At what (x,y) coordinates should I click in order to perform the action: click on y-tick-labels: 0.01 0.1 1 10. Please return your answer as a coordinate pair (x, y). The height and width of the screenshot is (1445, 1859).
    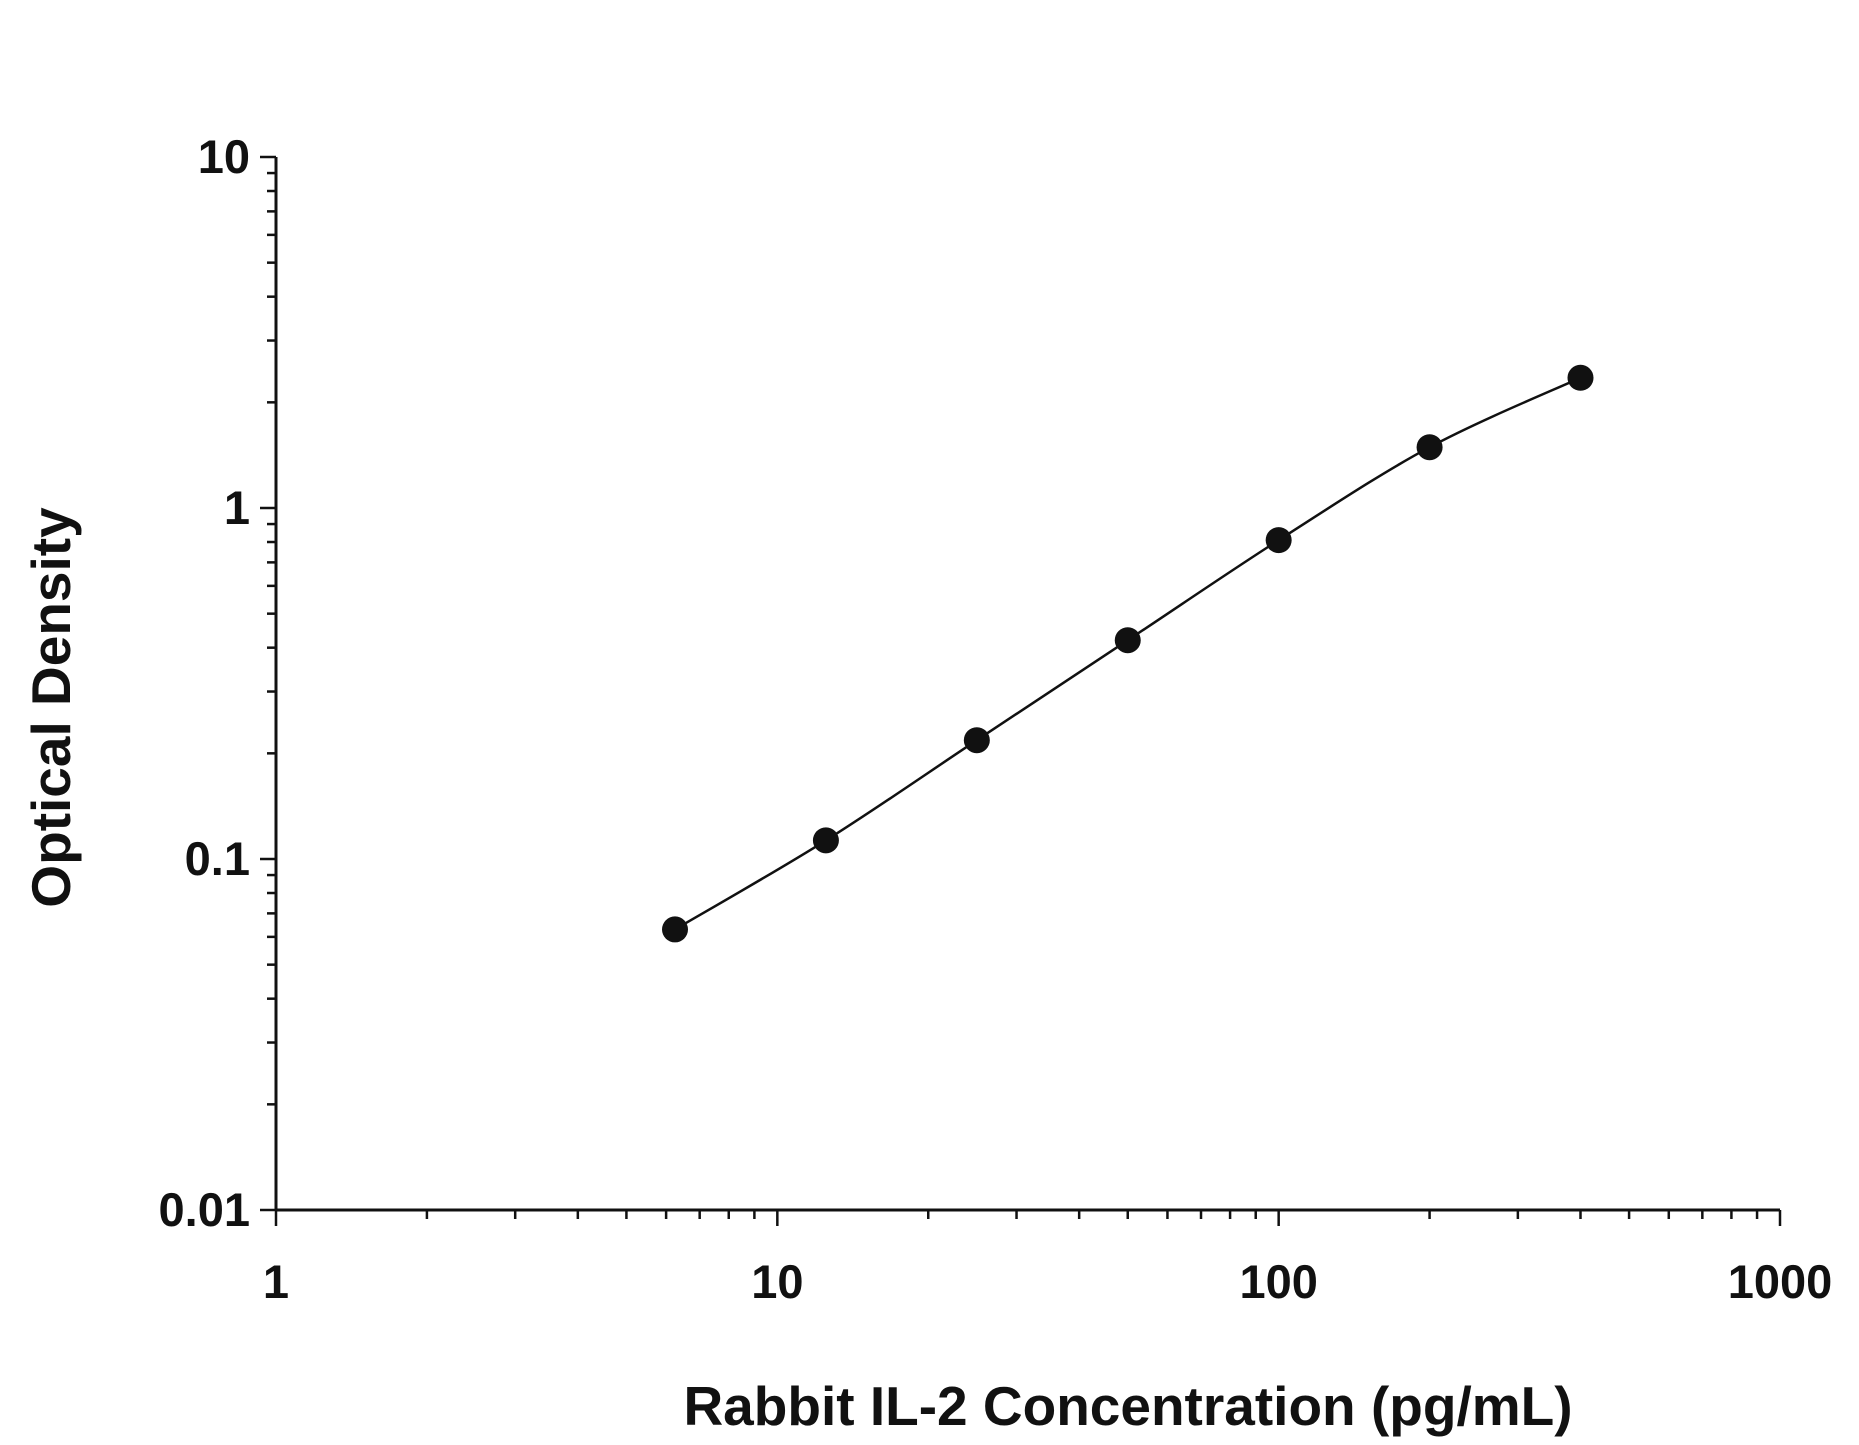
    Looking at the image, I should click on (204, 683).